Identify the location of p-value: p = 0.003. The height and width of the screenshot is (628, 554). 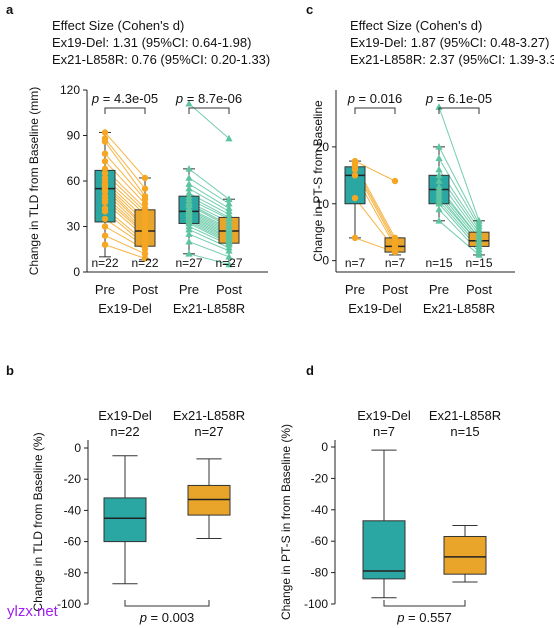
(167, 617).